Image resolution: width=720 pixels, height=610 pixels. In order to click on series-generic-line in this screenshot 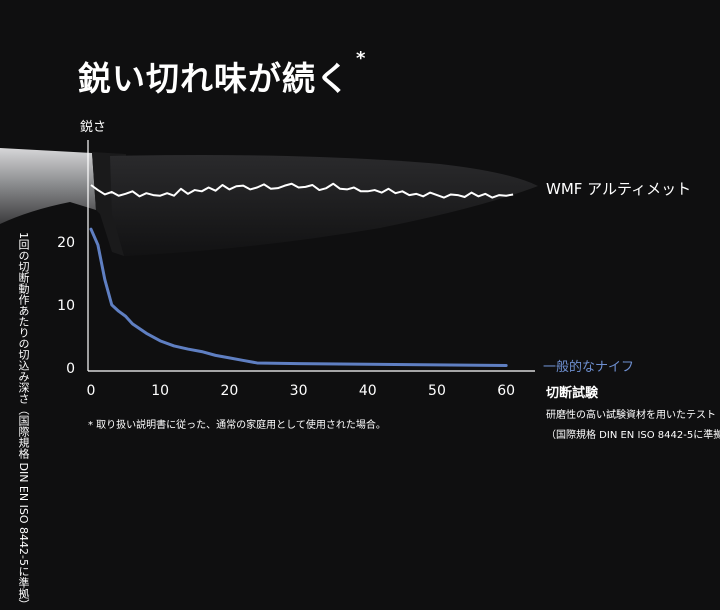, I will do `click(298, 297)`.